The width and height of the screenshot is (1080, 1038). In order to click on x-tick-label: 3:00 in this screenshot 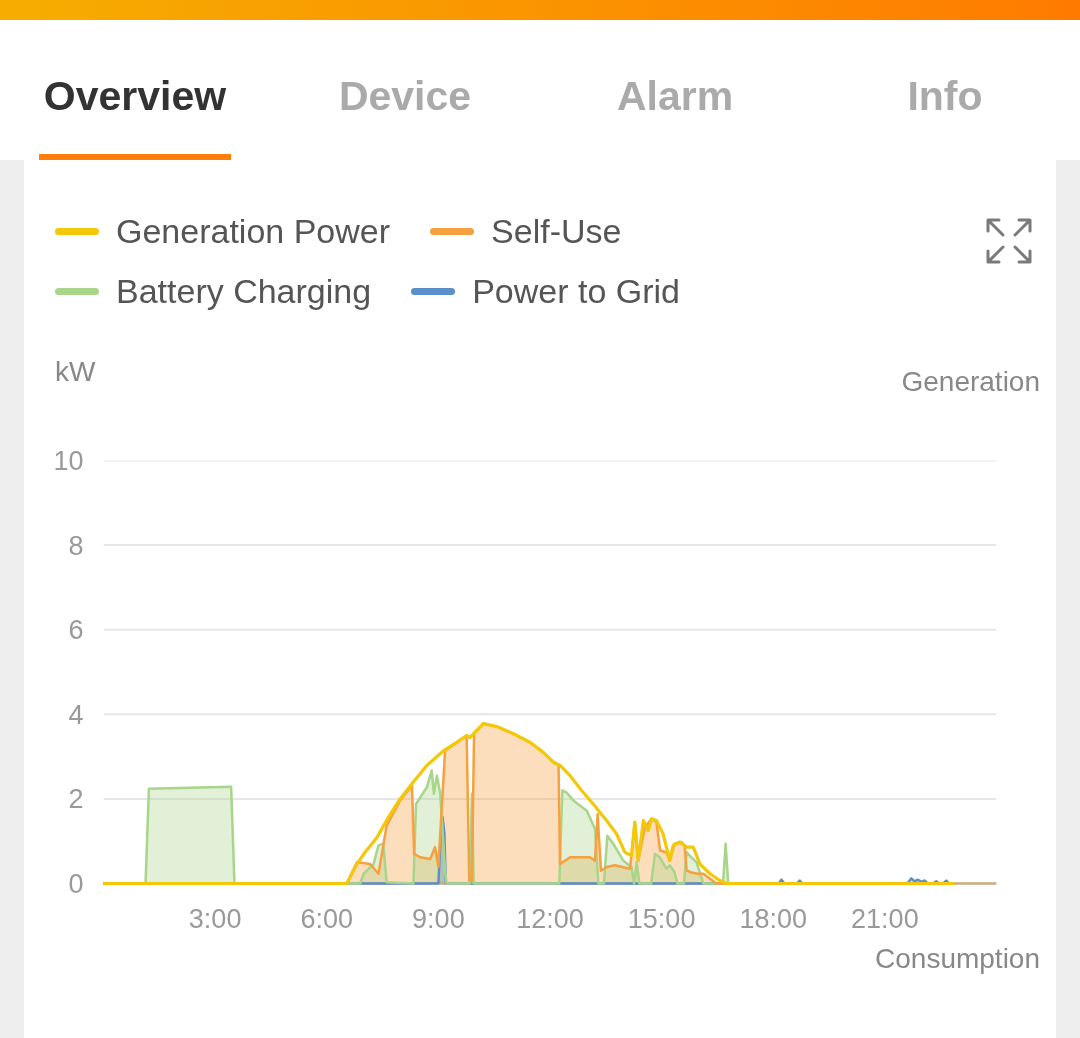, I will do `click(215, 918)`.